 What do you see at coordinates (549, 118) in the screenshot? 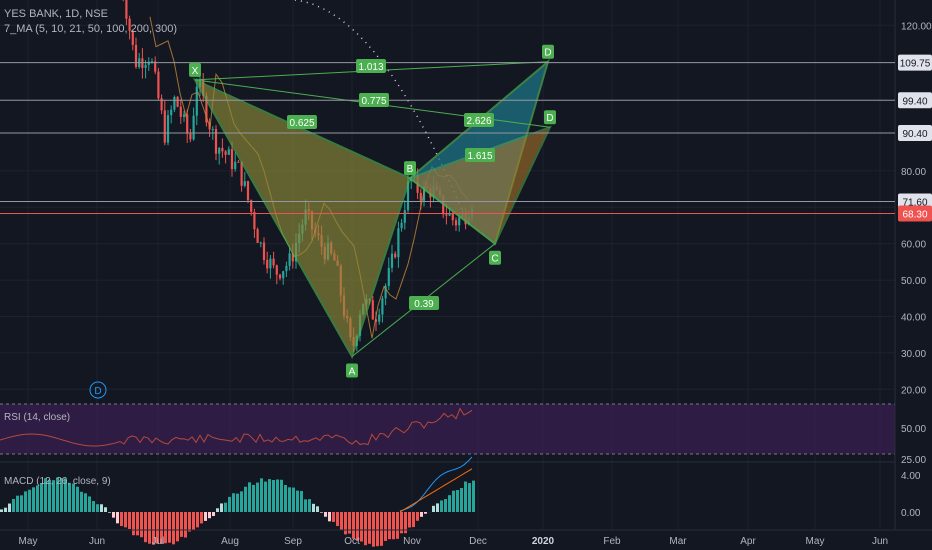
I see `point-label-5: D` at bounding box center [549, 118].